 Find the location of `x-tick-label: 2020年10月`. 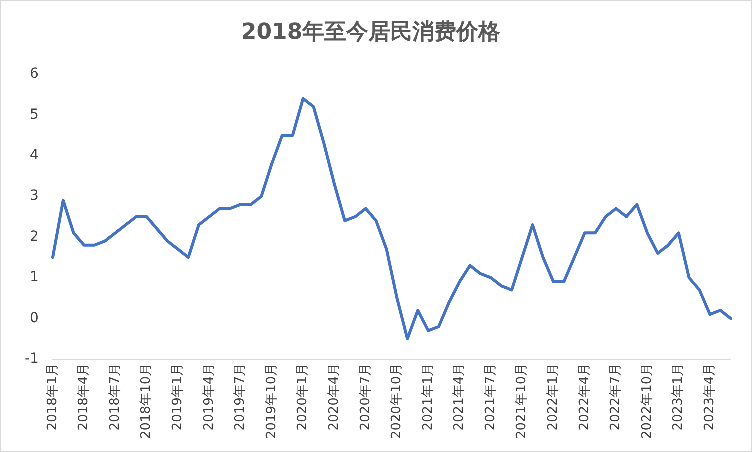

x-tick-label: 2020年10月 is located at coordinates (397, 401).